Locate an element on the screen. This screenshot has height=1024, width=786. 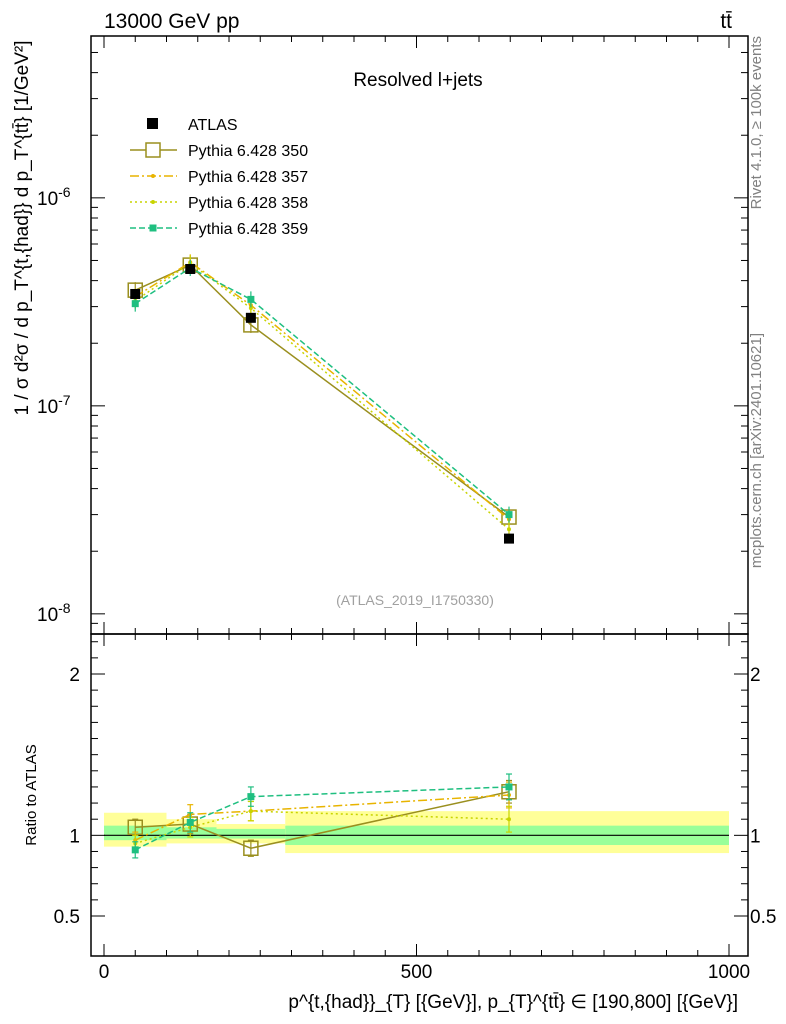
ratio-y-tick-label-right: 2 is located at coordinates (755, 675).